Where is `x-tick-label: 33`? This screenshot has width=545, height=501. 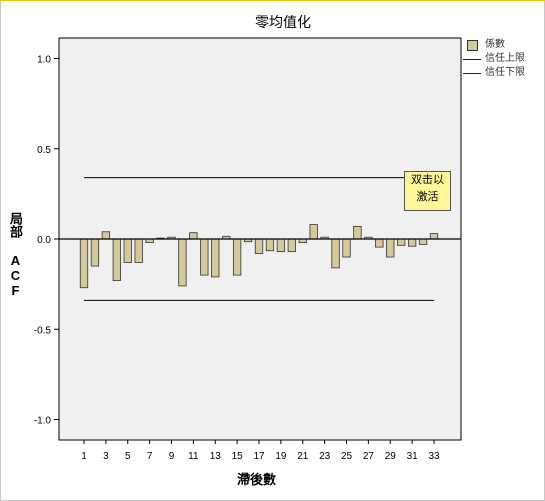
x-tick-label: 33 is located at coordinates (434, 456).